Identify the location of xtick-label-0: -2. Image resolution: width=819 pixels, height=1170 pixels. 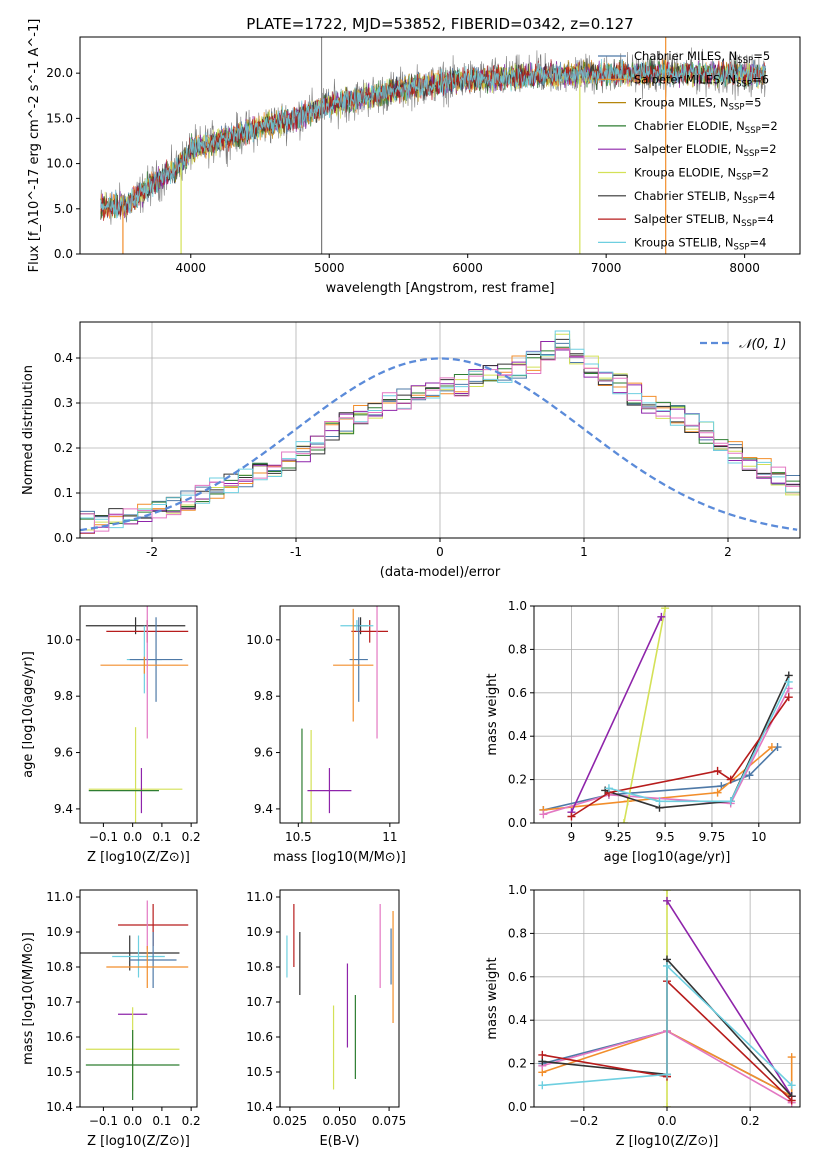
(152, 552).